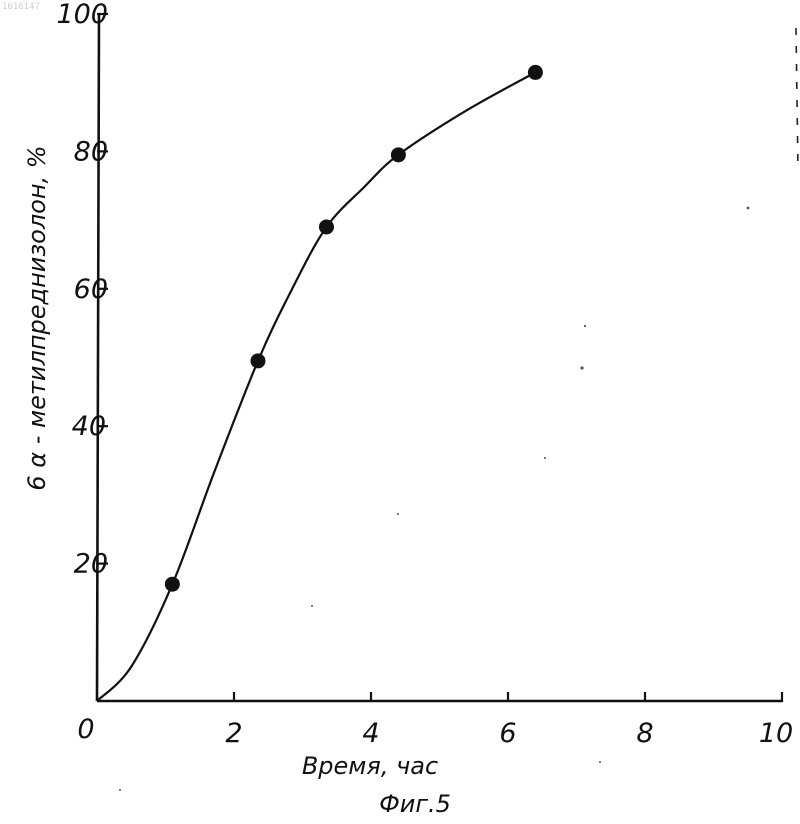 This screenshot has height=824, width=800. What do you see at coordinates (89, 426) in the screenshot?
I see `y-tick-label: 40` at bounding box center [89, 426].